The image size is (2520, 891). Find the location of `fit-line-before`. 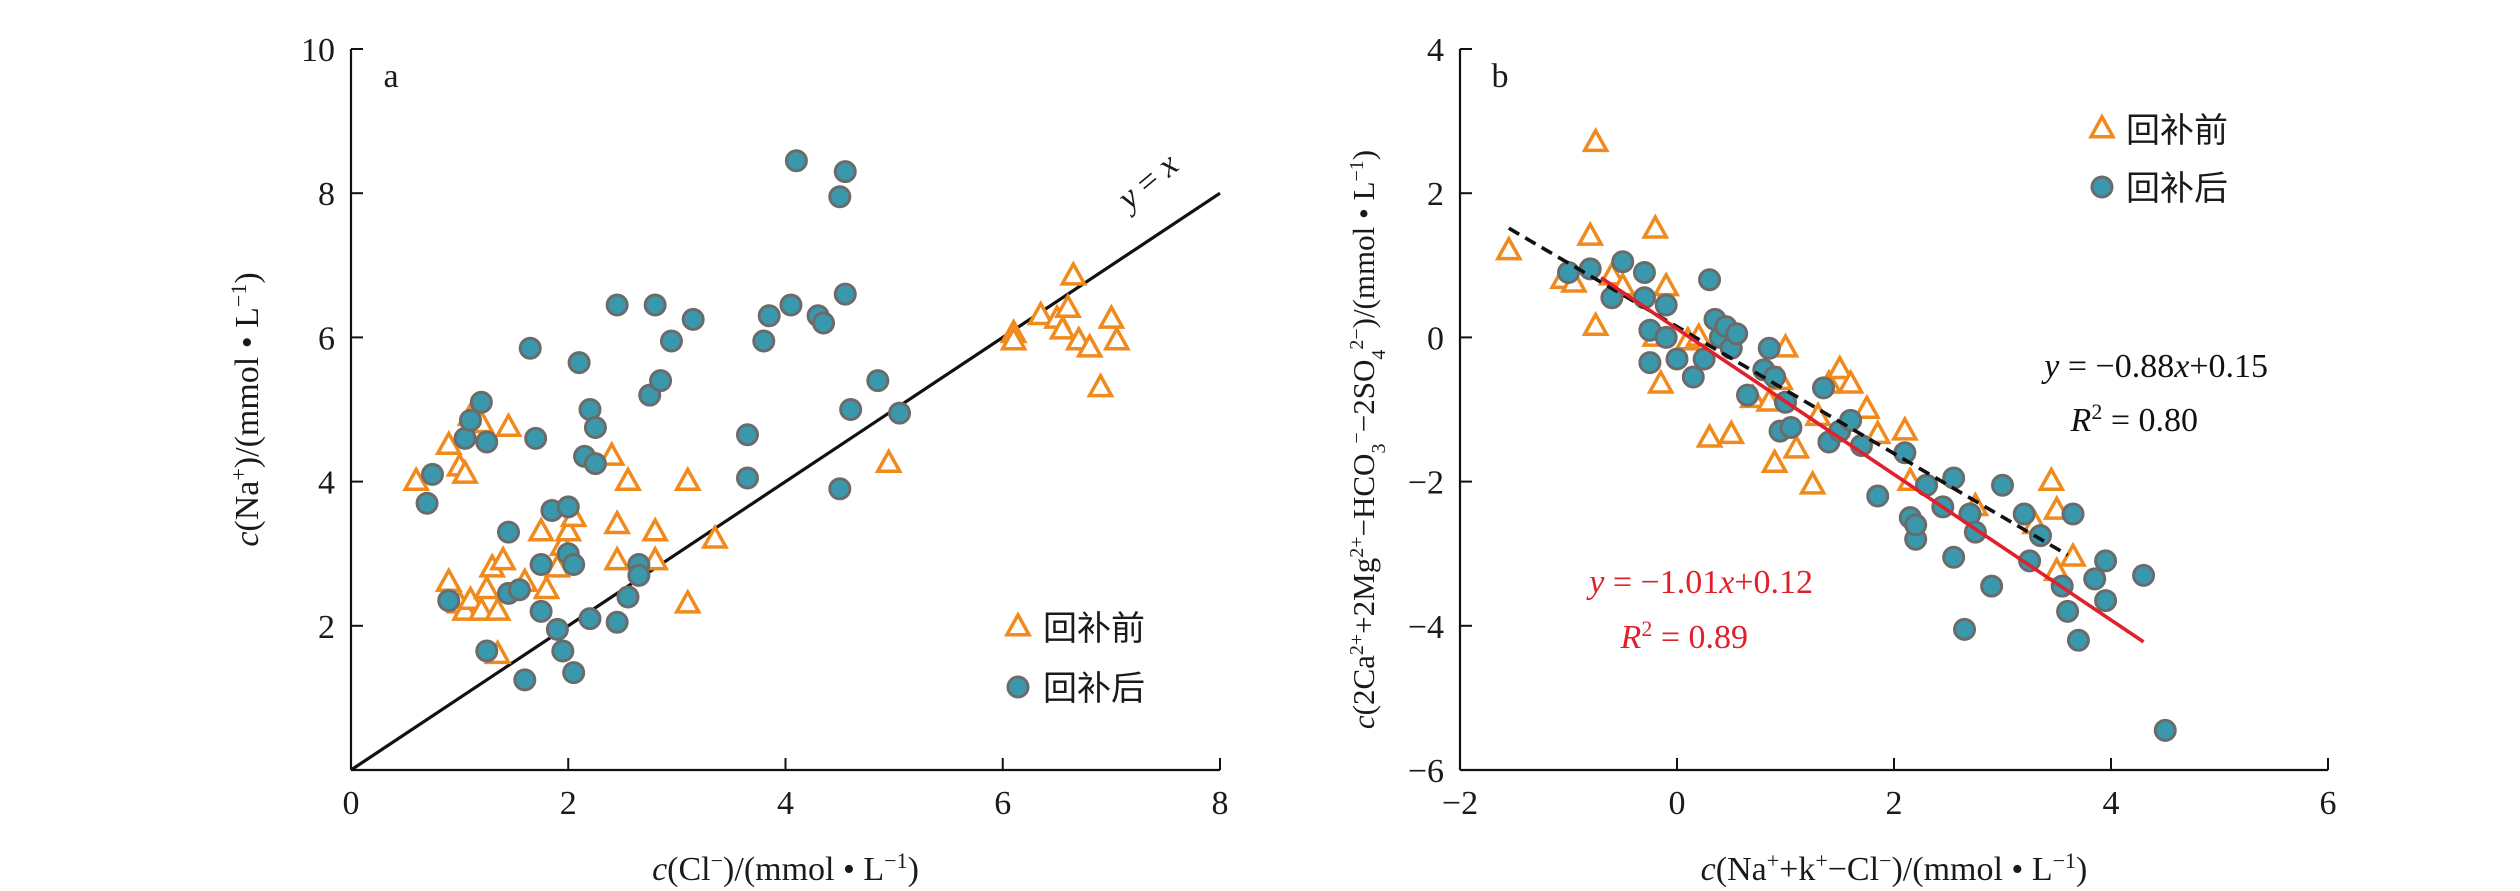

fit-line-before is located at coordinates (1788, 391).